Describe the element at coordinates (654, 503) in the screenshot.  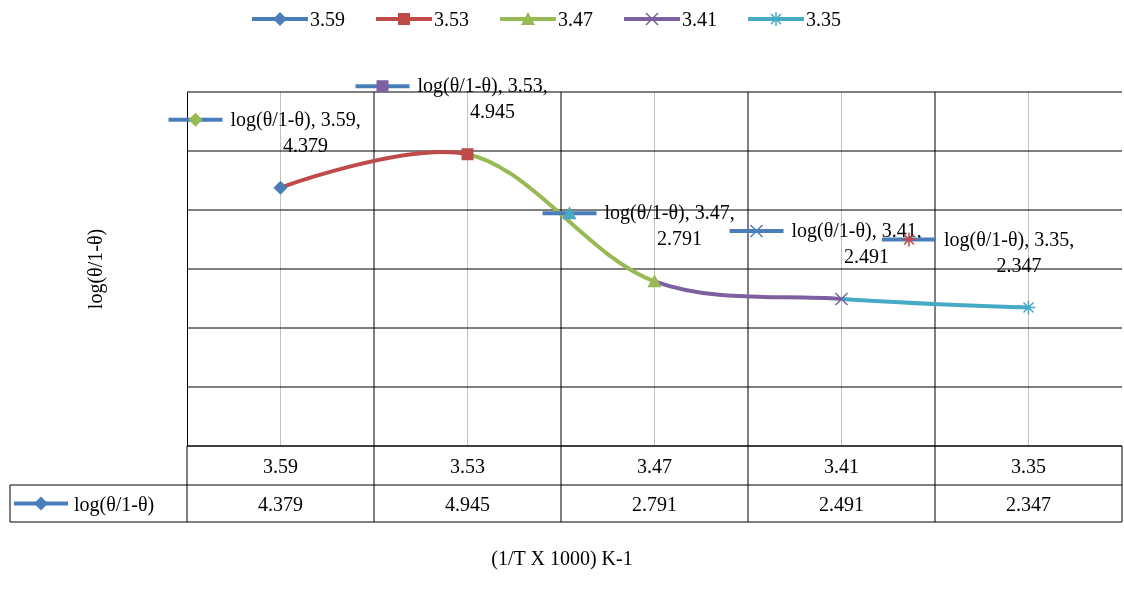
I see `data-label: 2.791` at that location.